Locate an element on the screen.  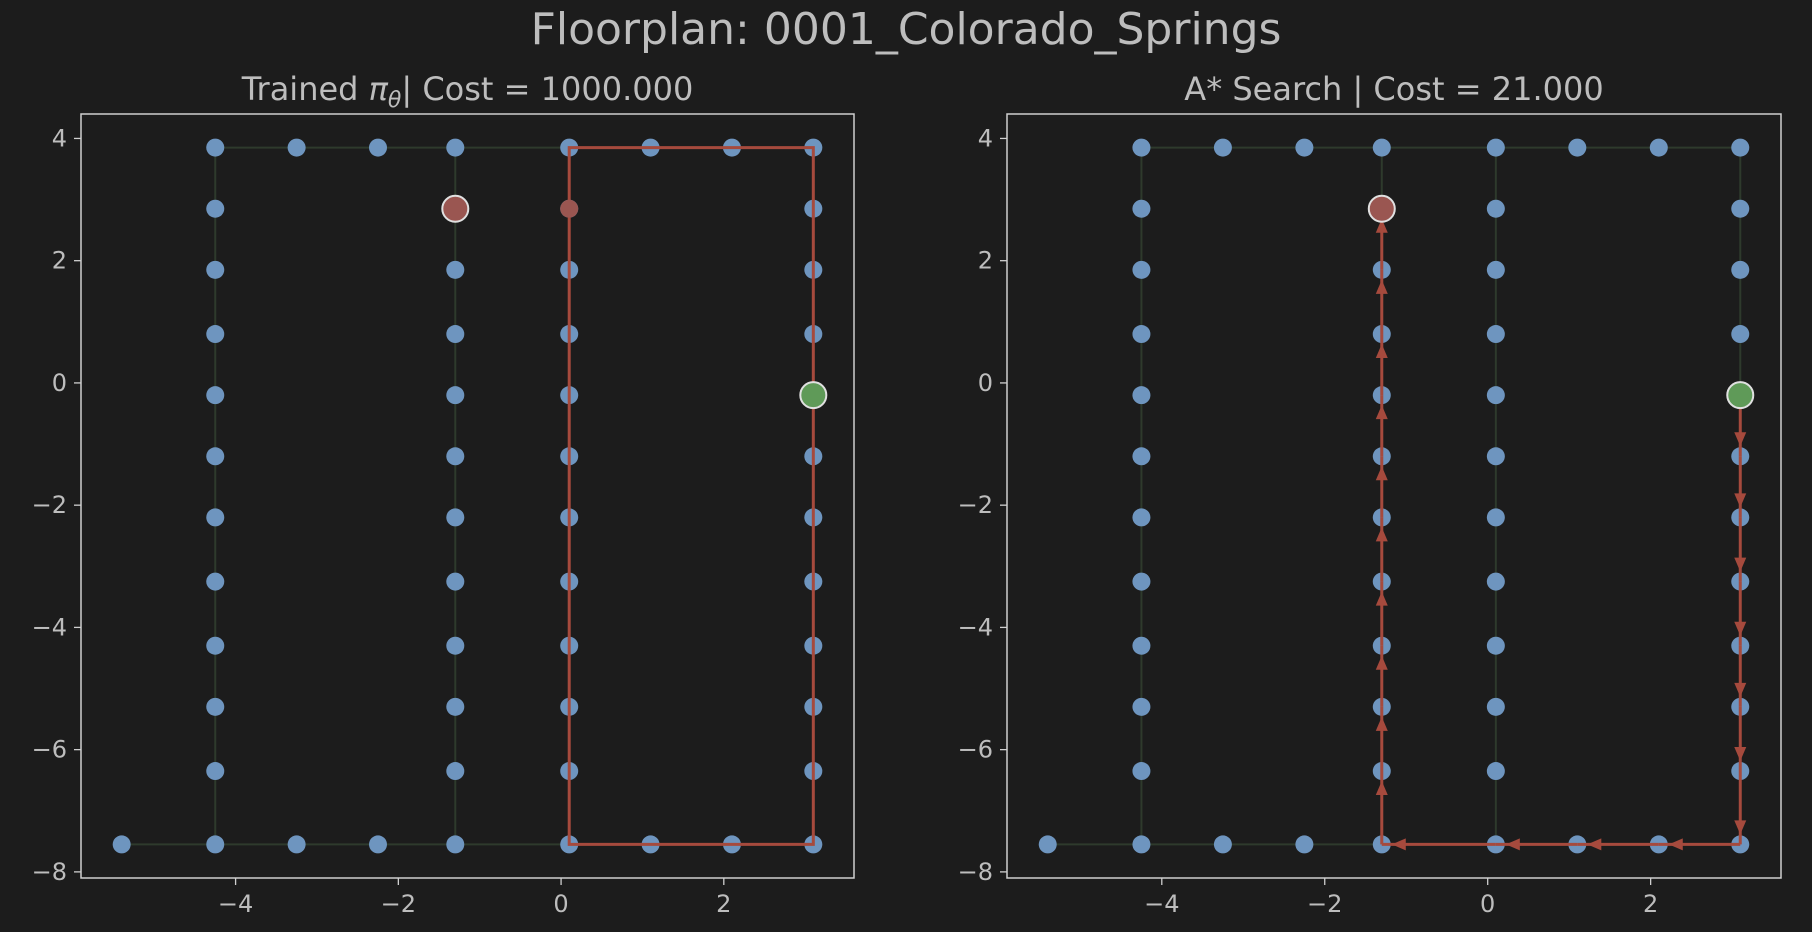
y-tick-label: −4 is located at coordinates (975, 627).